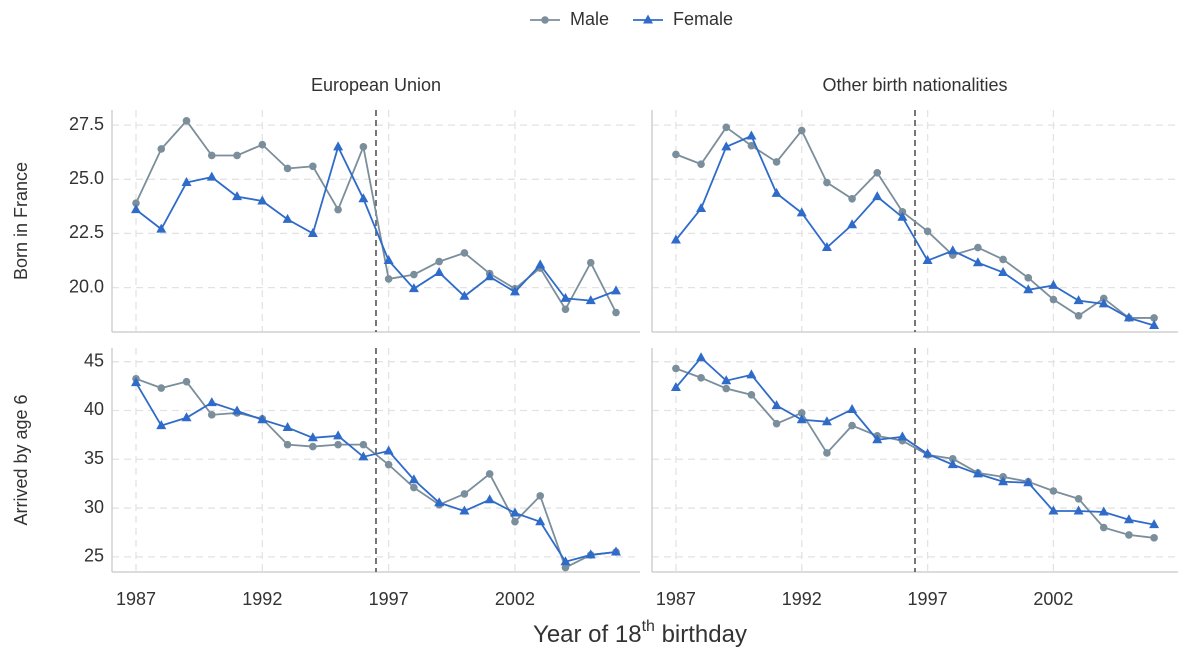 The image size is (1185, 659). I want to click on panel-title: Other birth nationalities, so click(914, 85).